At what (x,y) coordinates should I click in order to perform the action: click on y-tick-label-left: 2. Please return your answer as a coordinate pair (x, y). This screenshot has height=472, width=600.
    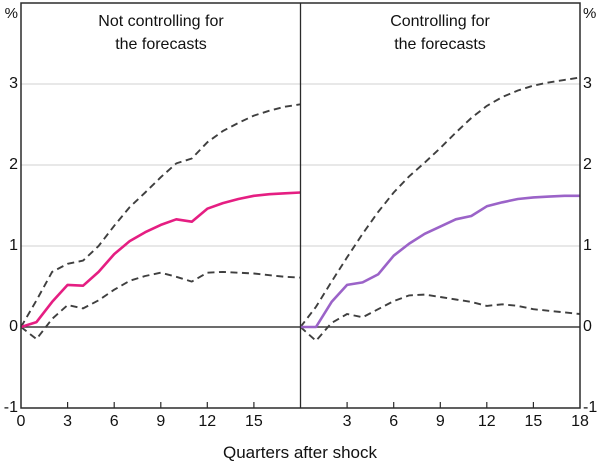
    Looking at the image, I should click on (13, 164).